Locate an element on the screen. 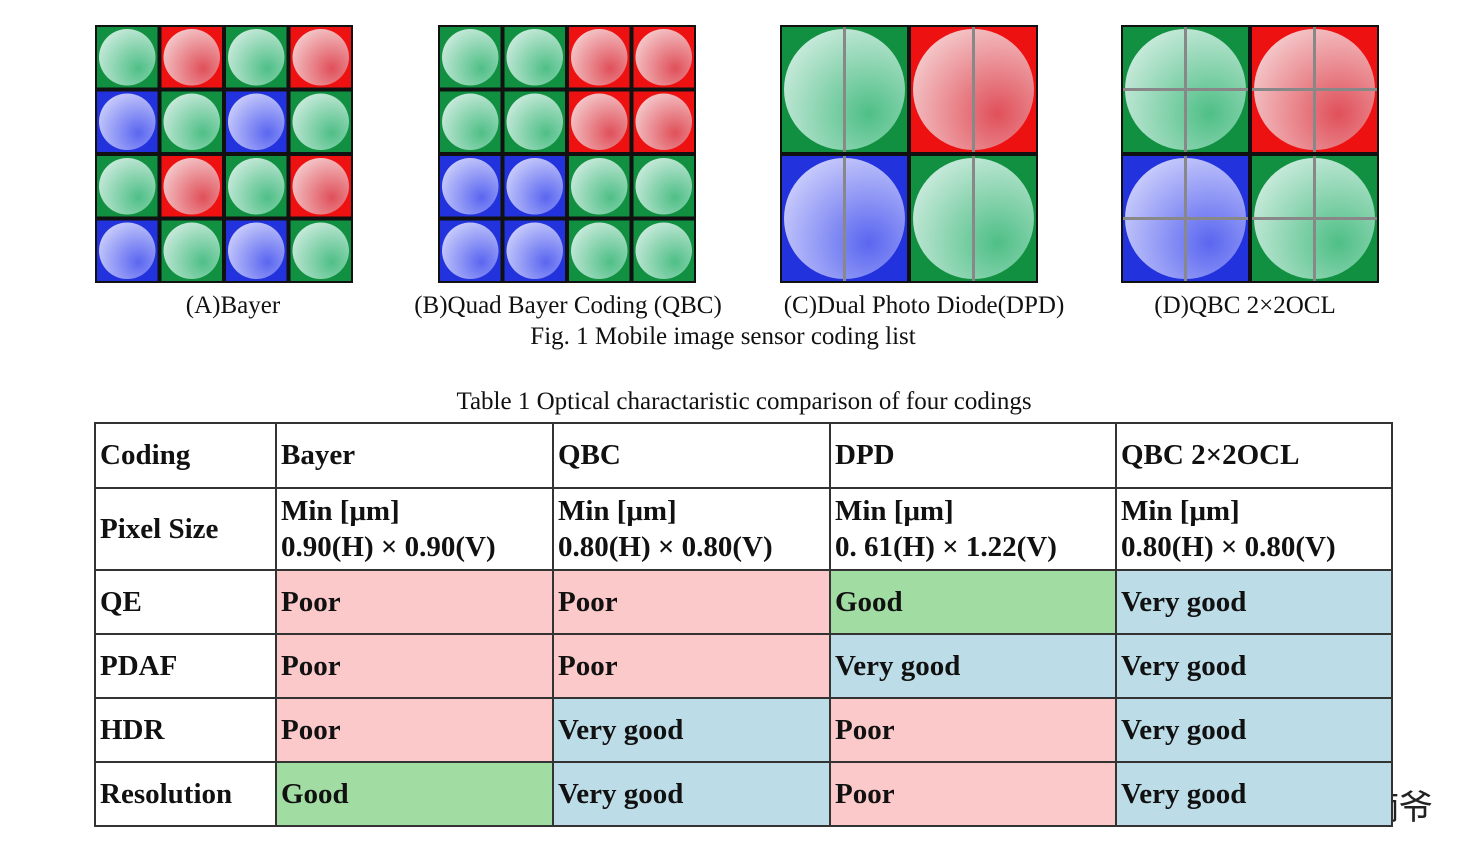  table-cell: QBC 2×2OCL is located at coordinates (1254, 455).